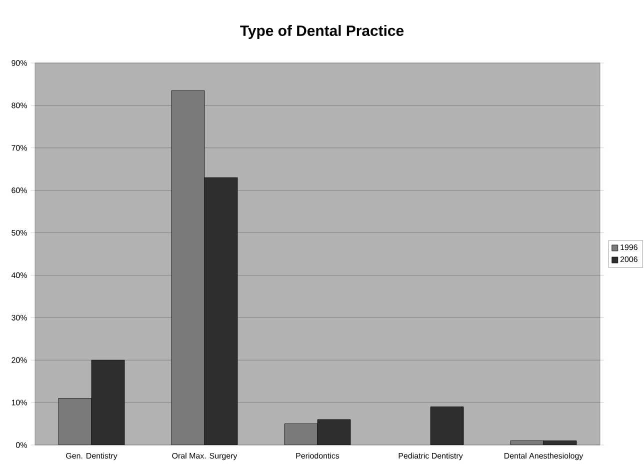 This screenshot has width=644, height=465. I want to click on bar, so click(447, 425).